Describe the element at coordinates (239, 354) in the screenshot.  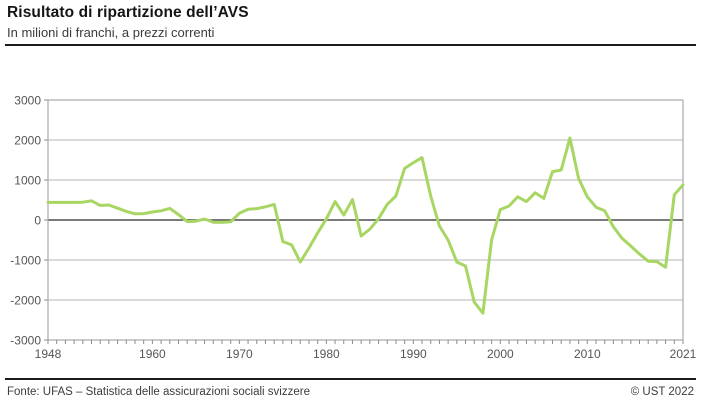
I see `x-axis-label: 1970` at that location.